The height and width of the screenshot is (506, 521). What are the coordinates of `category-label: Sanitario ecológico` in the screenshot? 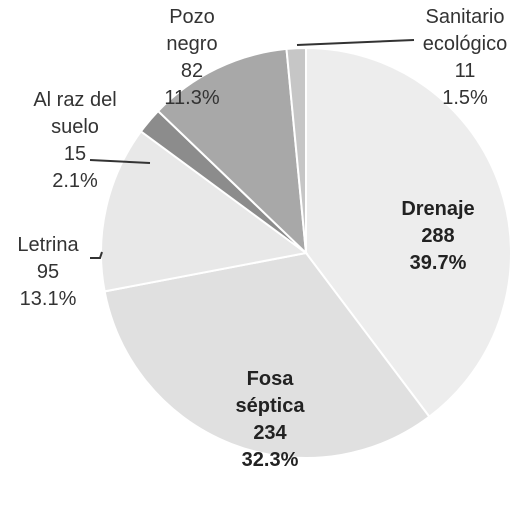 It's located at (465, 30).